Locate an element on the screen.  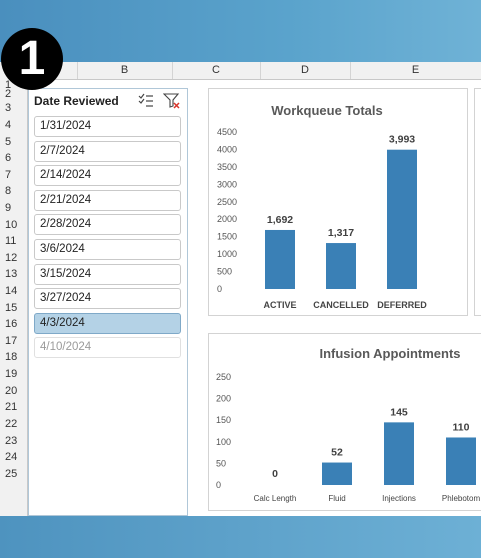
row-header: 18 is located at coordinates (11, 357).